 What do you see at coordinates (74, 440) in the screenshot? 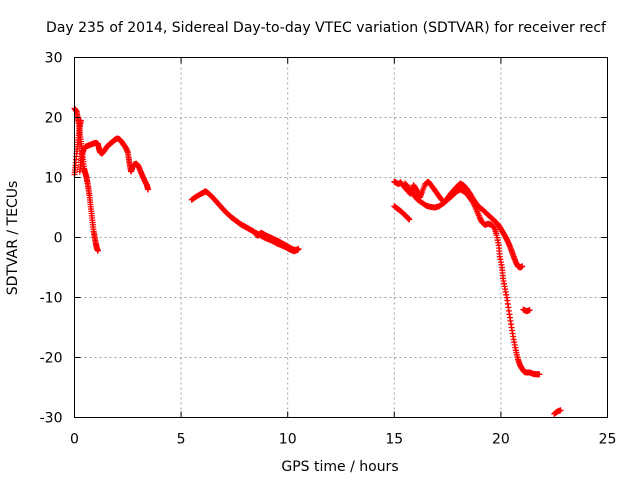
I see `x-tick-label: 0` at bounding box center [74, 440].